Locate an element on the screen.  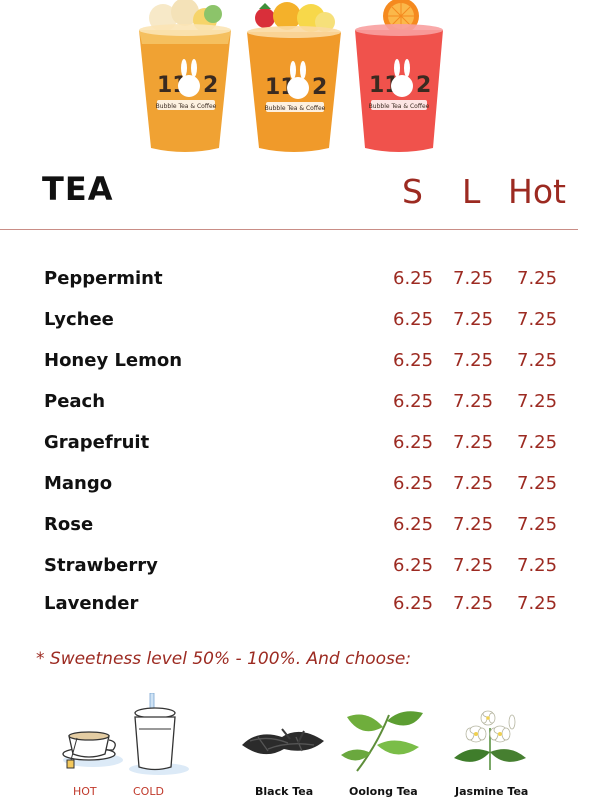
item-name: Lychee is located at coordinates (79, 319).